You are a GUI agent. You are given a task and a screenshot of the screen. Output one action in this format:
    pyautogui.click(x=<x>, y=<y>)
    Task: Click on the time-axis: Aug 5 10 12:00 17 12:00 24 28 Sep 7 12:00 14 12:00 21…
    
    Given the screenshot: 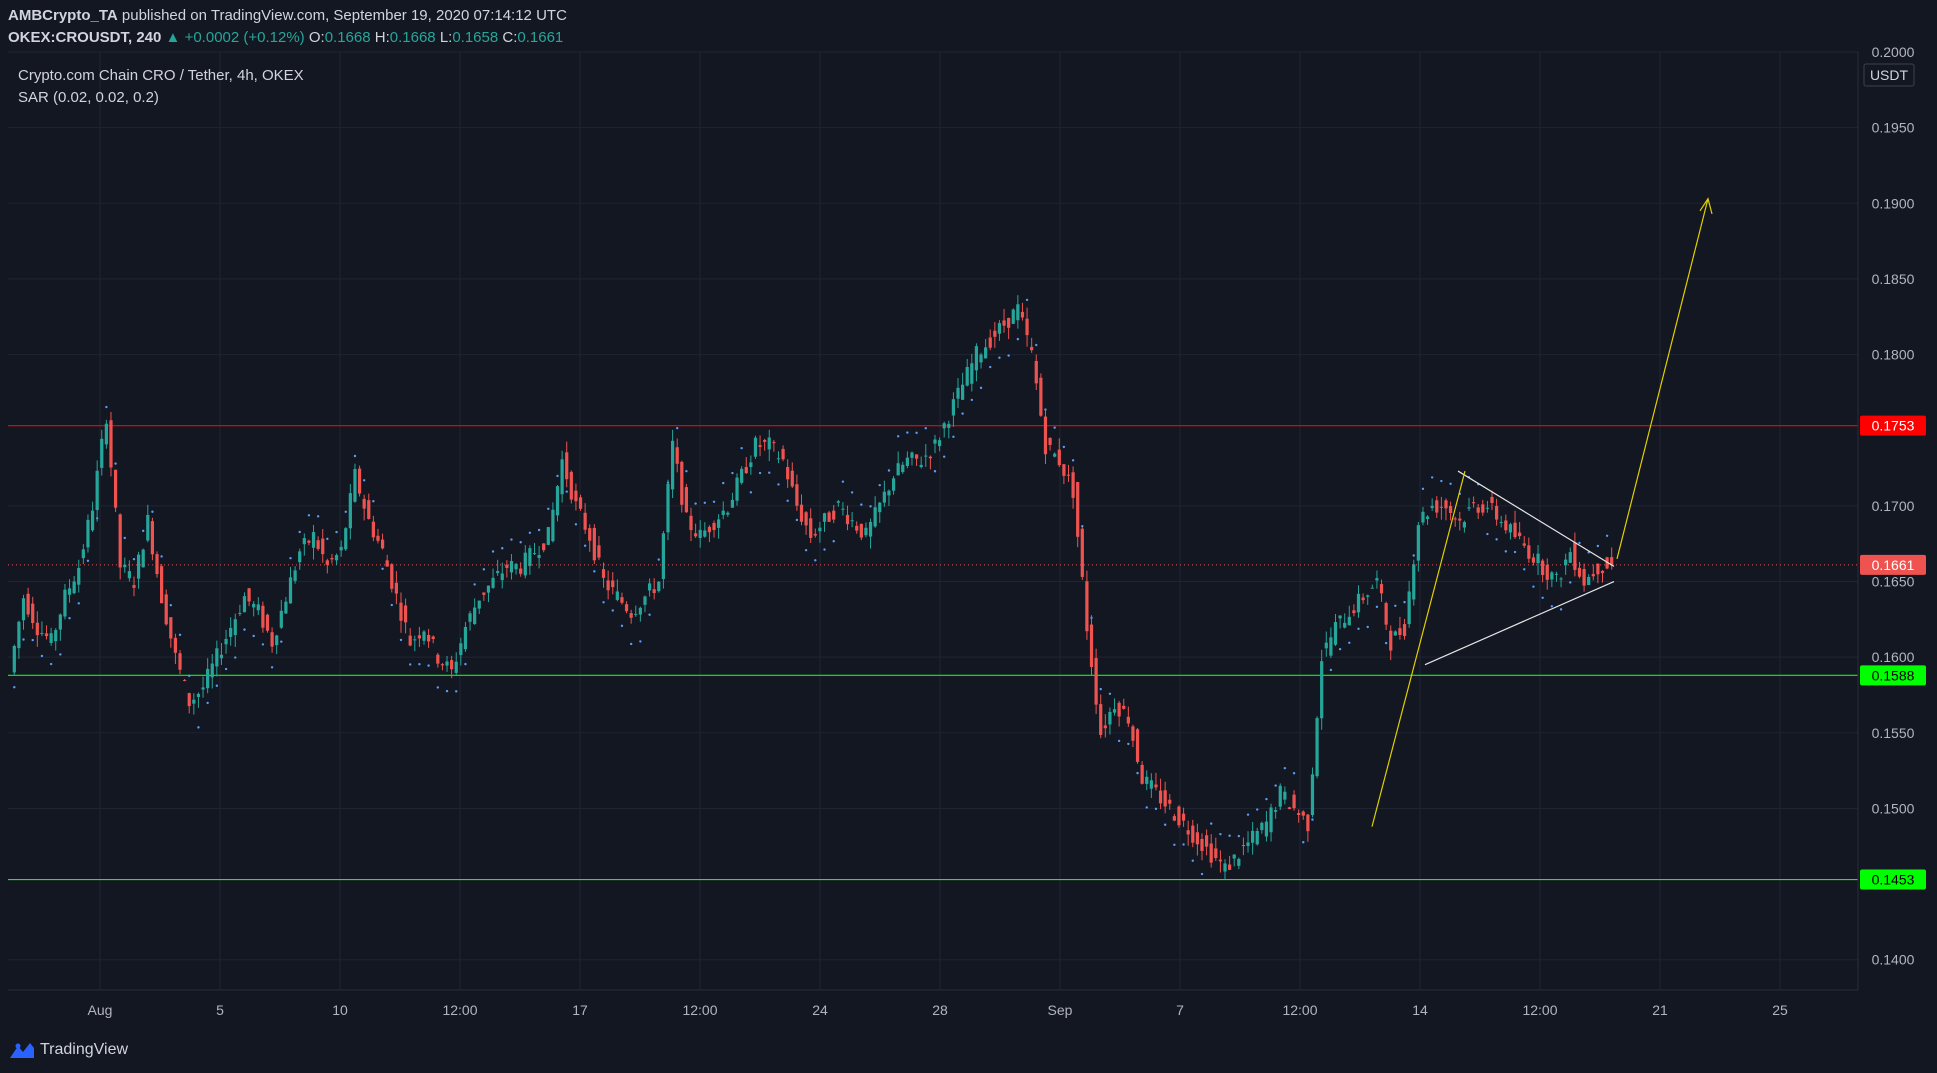 What is the action you would take?
    pyautogui.click(x=938, y=1010)
    